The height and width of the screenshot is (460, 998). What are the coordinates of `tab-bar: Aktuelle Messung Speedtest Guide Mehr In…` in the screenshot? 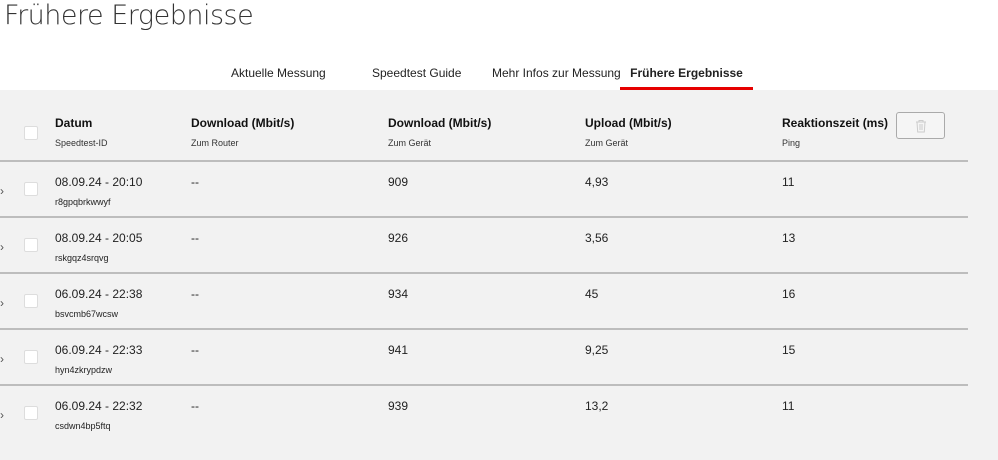 It's located at (499, 77).